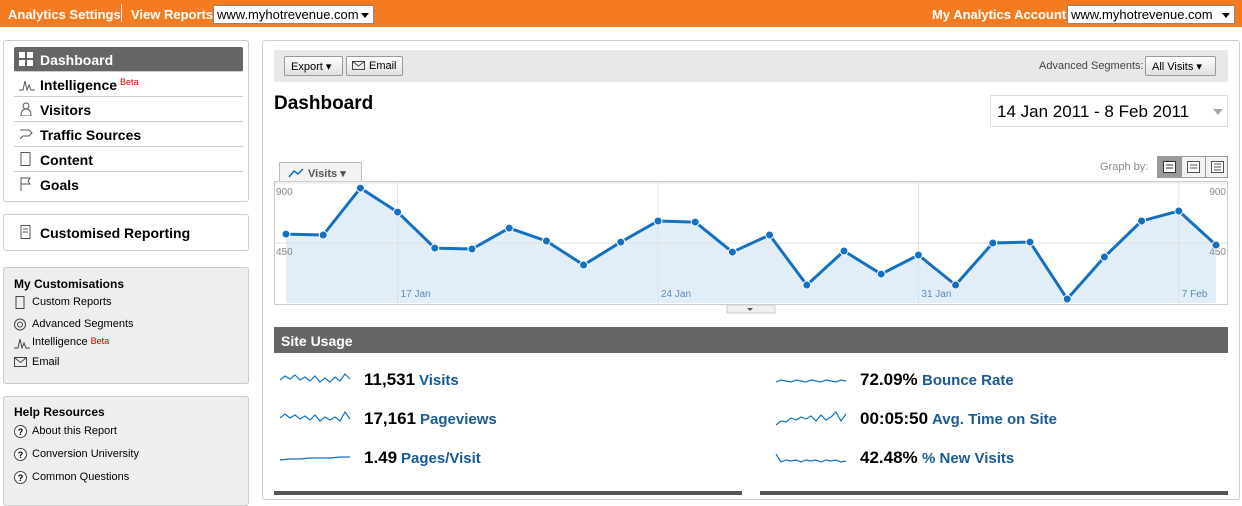 This screenshot has width=1242, height=506. Describe the element at coordinates (1005, 14) in the screenshot. I see `accounts-label: My Analytics Accounts:` at that location.